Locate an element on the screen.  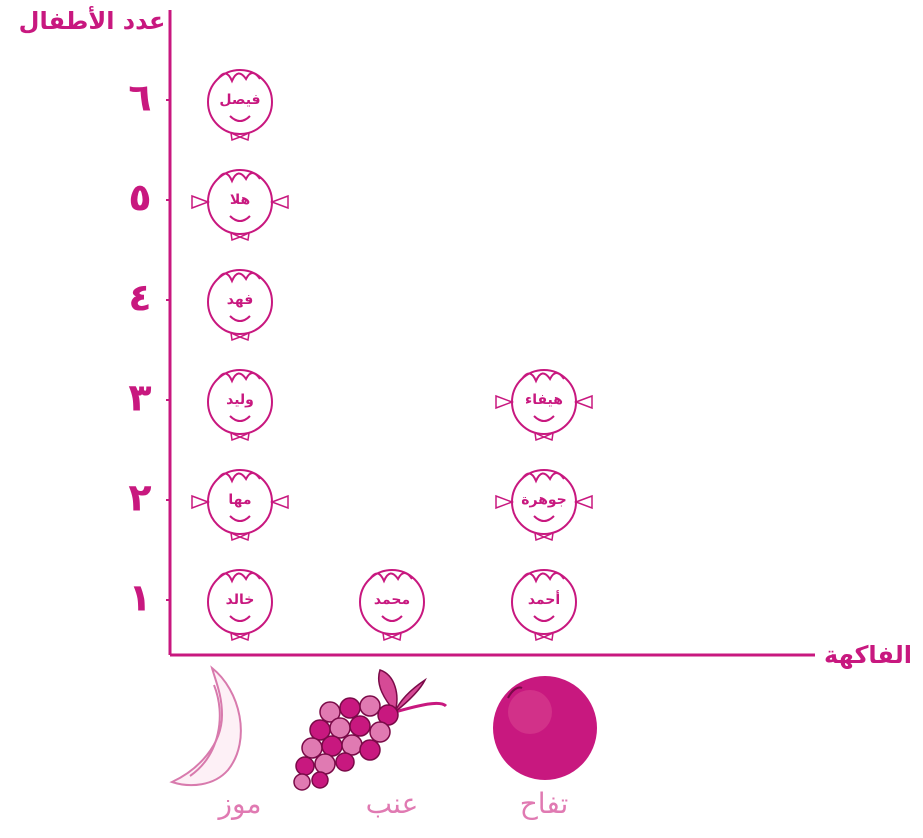
child-name: هلا is located at coordinates (240, 200).